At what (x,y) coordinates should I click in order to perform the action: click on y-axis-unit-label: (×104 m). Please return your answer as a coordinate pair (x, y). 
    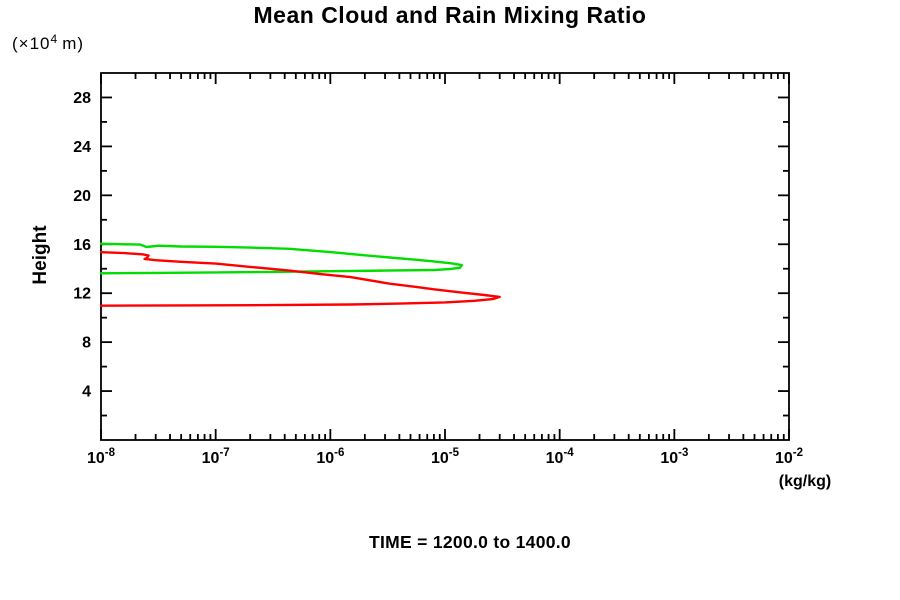
    Looking at the image, I should click on (48, 43).